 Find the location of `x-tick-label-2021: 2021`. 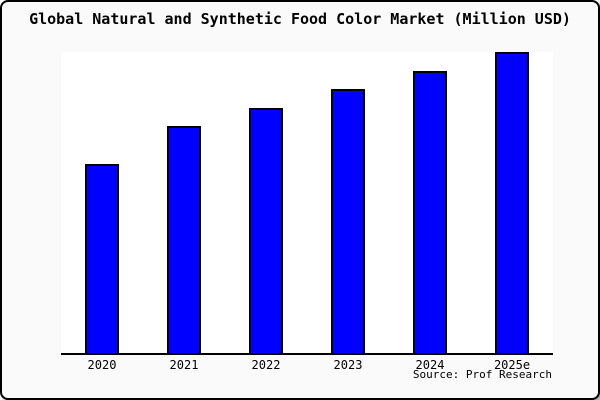

x-tick-label-2021: 2021 is located at coordinates (184, 365).